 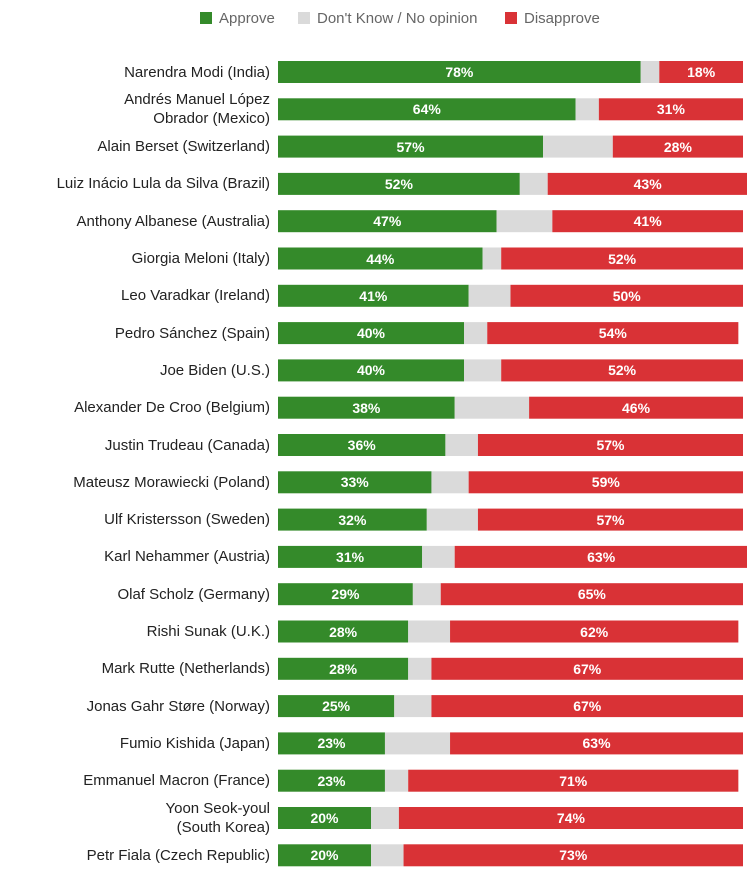 What do you see at coordinates (511, 18) in the screenshot?
I see `legend-swatch-disapprove` at bounding box center [511, 18].